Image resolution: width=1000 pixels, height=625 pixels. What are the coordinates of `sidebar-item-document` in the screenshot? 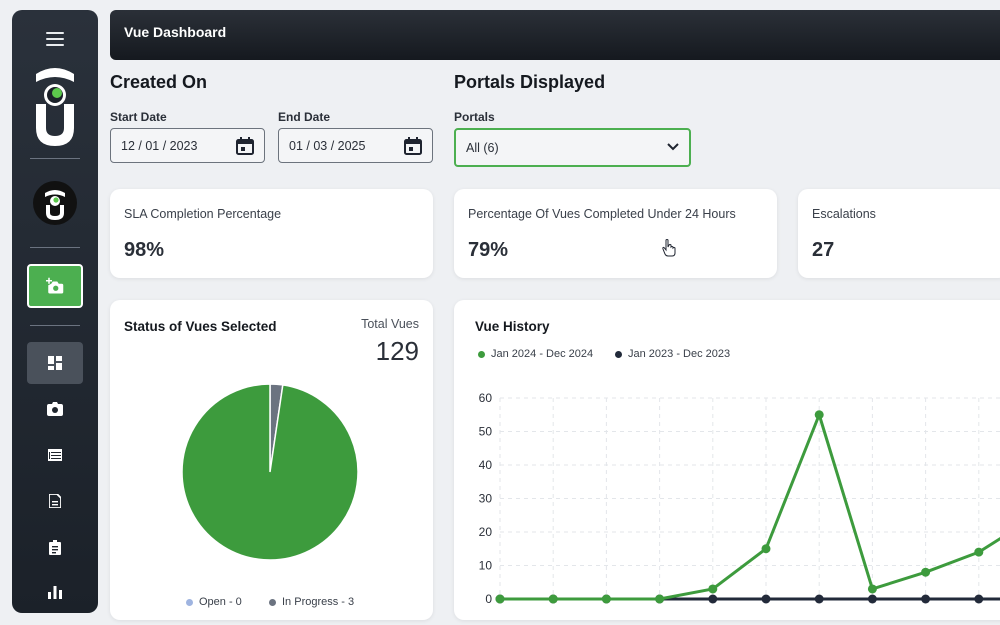 It's located at (55, 501).